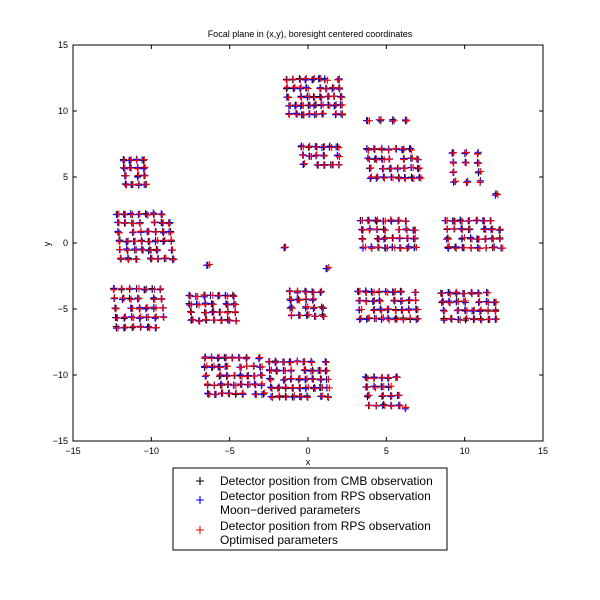  What do you see at coordinates (310, 509) in the screenshot?
I see `legend-box` at bounding box center [310, 509].